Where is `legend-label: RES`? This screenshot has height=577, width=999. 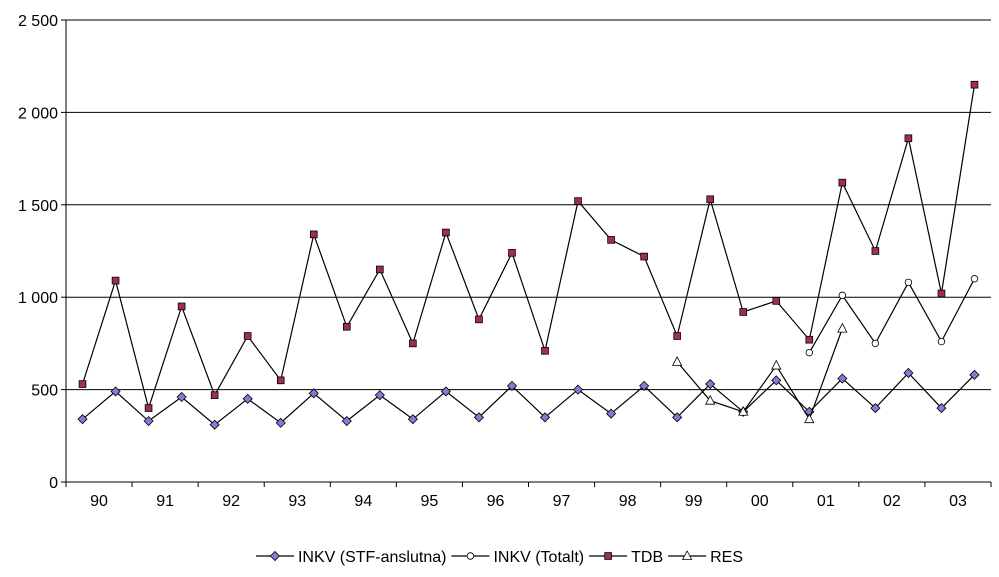
legend-label: RES is located at coordinates (726, 557).